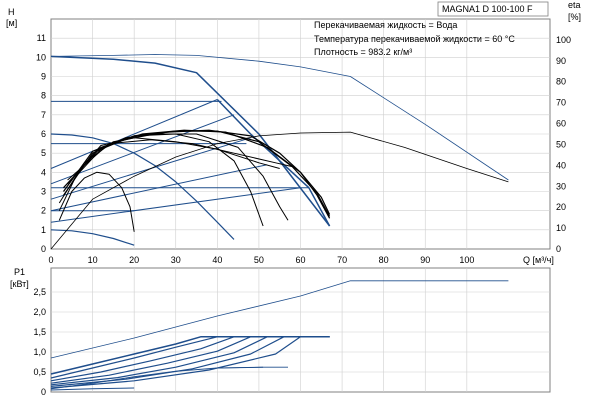  I want to click on power-y-axis-ticks: 0 0,5 1,0 1,5 2,0 2,5, so click(39, 342).